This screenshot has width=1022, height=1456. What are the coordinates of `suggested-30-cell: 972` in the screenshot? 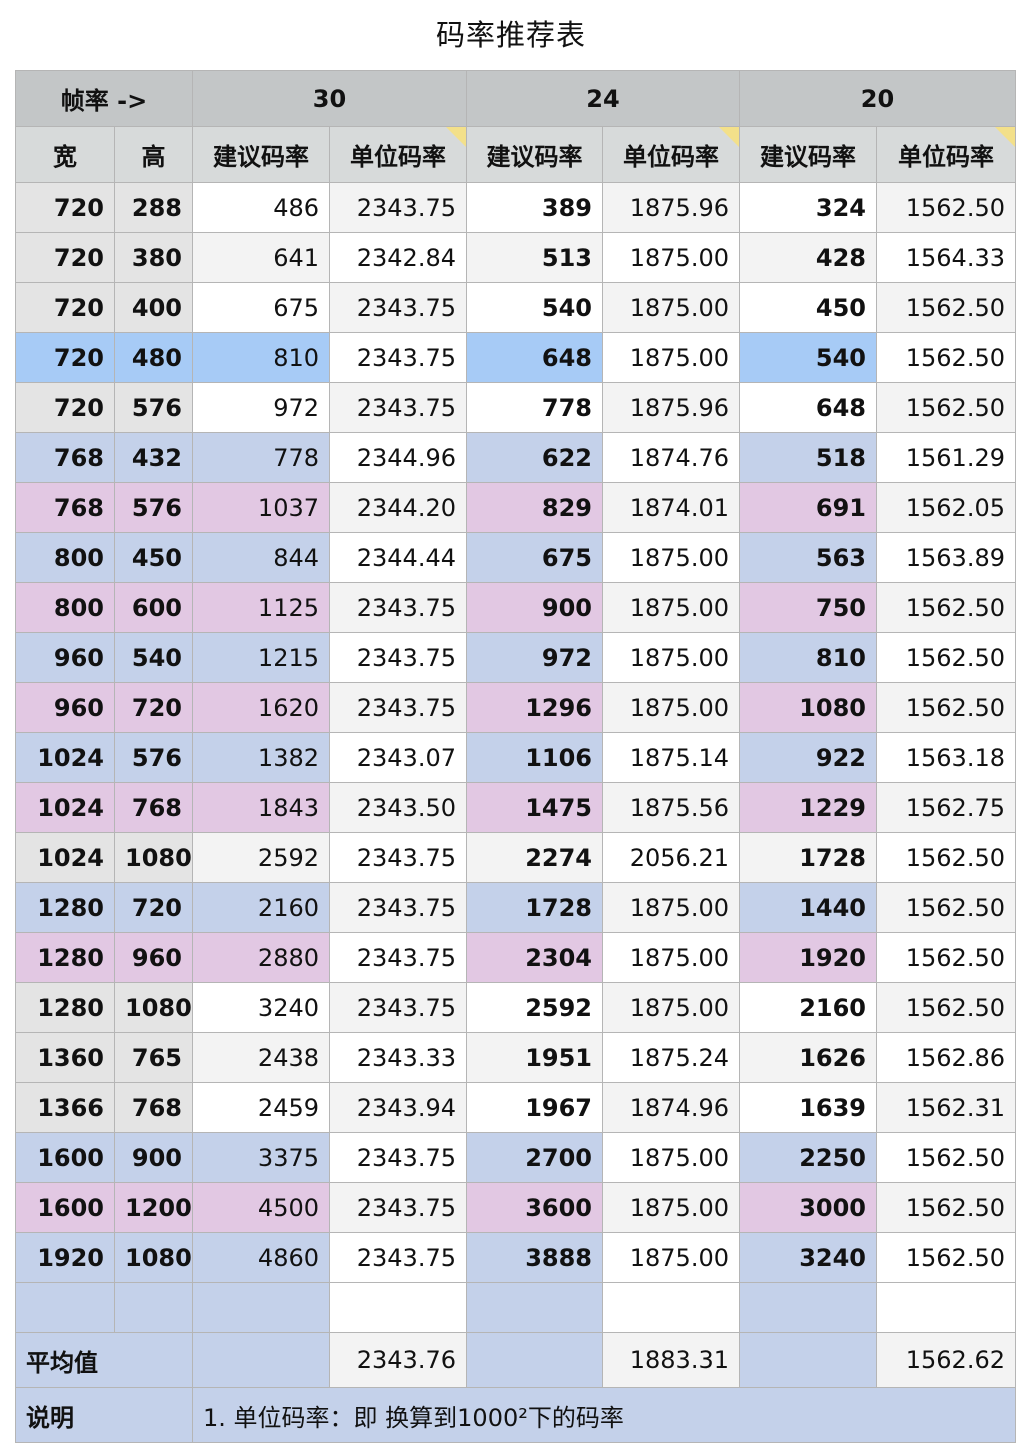 It's located at (261, 407).